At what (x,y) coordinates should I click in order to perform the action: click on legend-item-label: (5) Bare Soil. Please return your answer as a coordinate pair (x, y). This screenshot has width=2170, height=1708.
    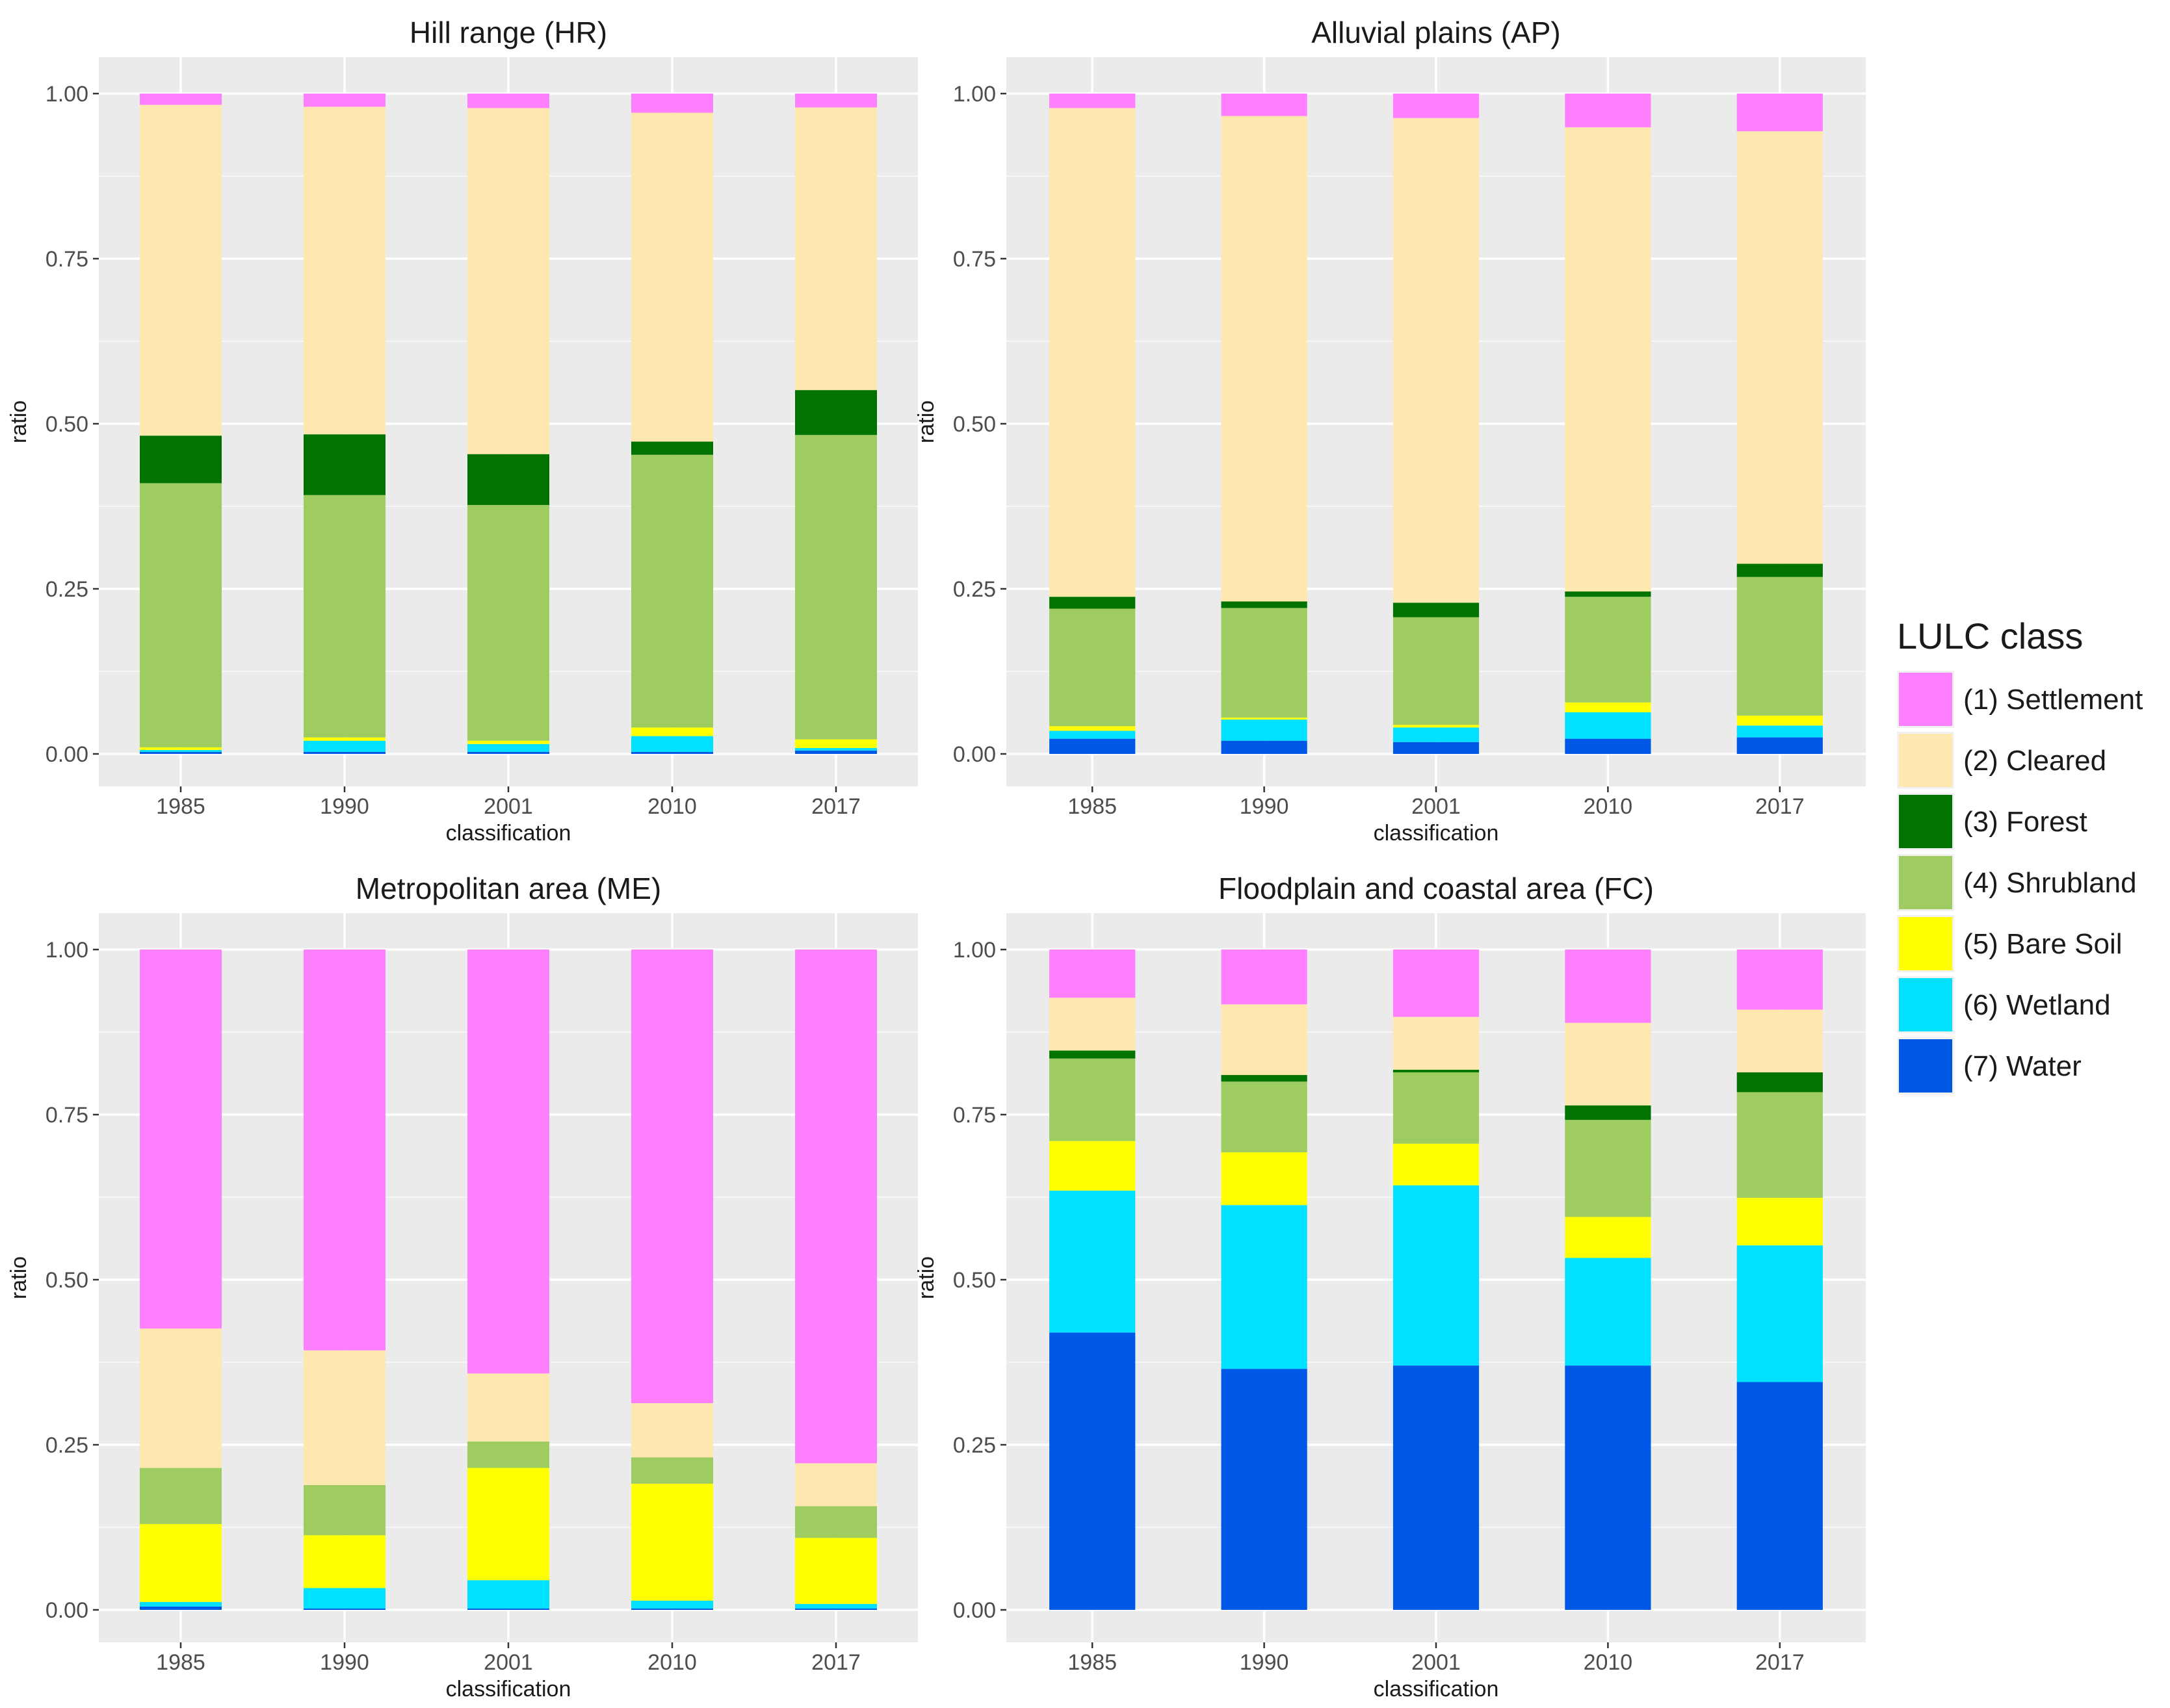
    Looking at the image, I should click on (2043, 944).